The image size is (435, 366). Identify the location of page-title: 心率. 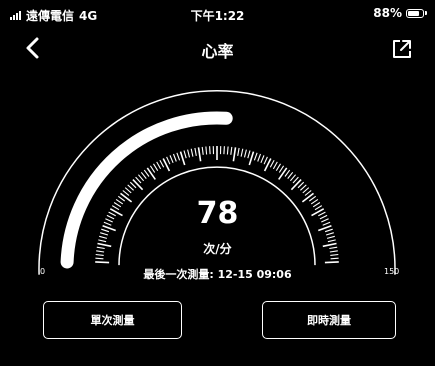
(217, 51).